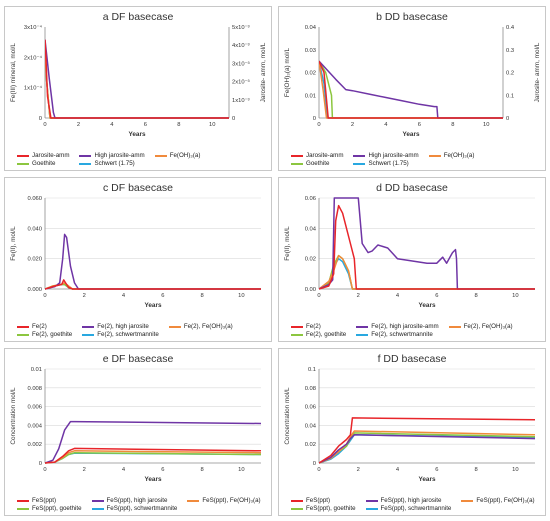 The image size is (550, 521). What do you see at coordinates (138, 17) in the screenshot?
I see `panel-title: a DF basecase` at bounding box center [138, 17].